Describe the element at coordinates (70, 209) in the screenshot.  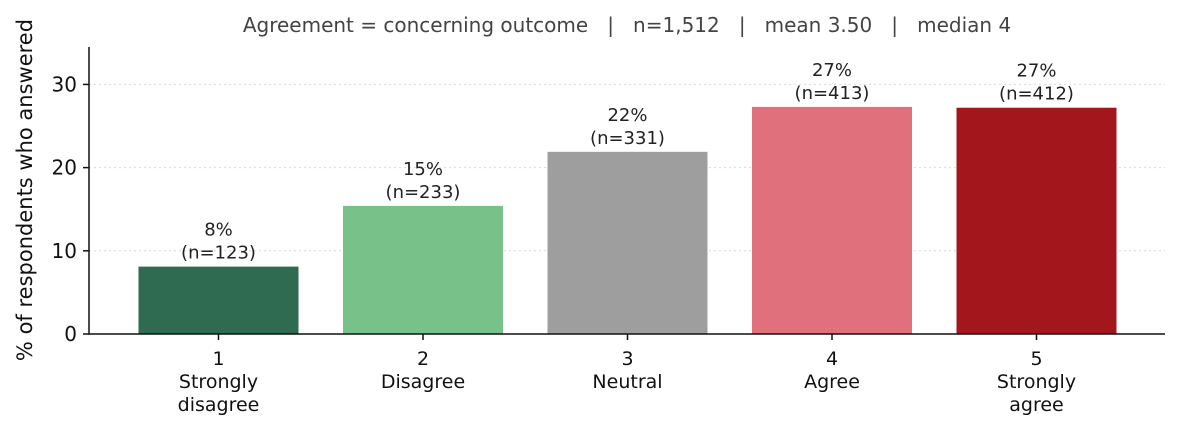
I see `y-ticks: 0 10 20 30` at that location.